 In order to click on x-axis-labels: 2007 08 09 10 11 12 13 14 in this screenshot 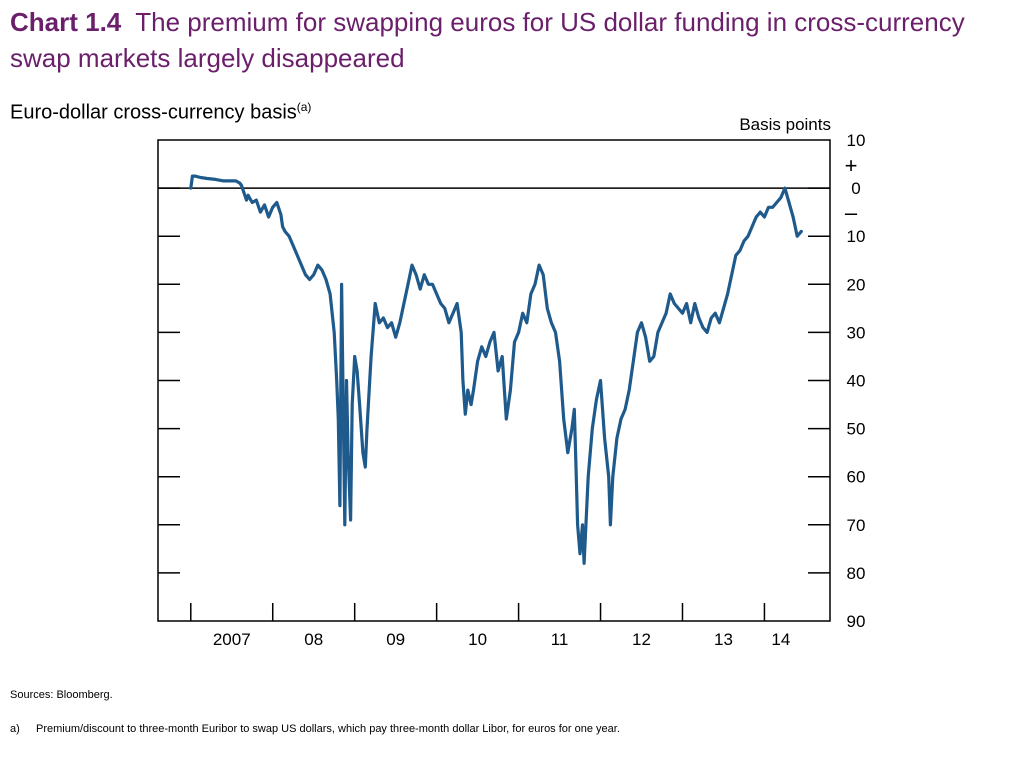, I will do `click(501, 639)`.